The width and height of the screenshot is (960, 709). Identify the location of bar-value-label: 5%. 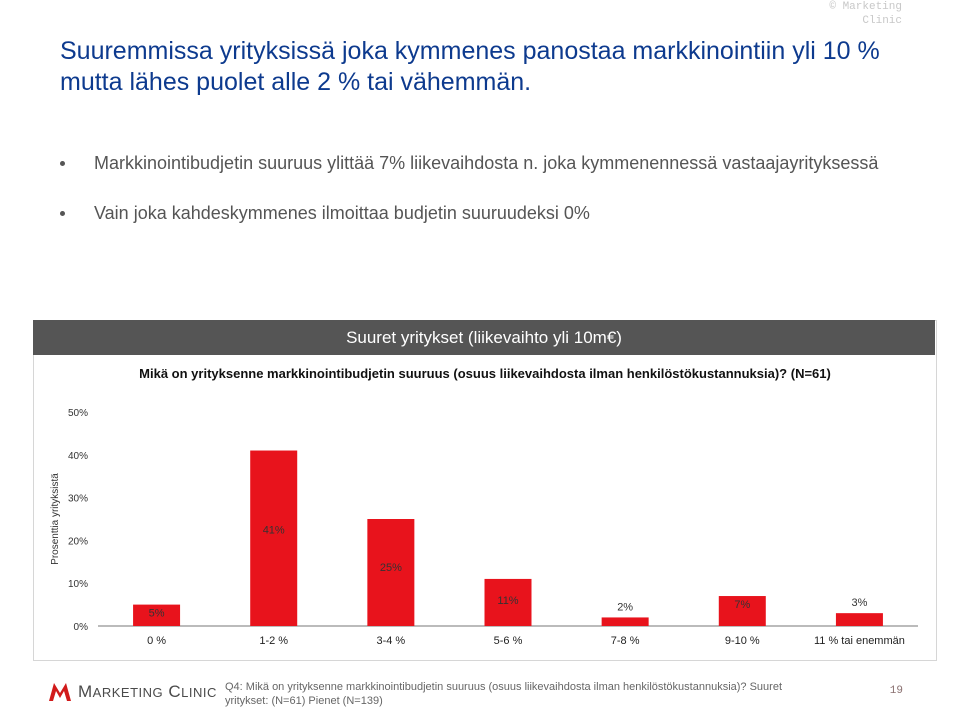
(157, 614).